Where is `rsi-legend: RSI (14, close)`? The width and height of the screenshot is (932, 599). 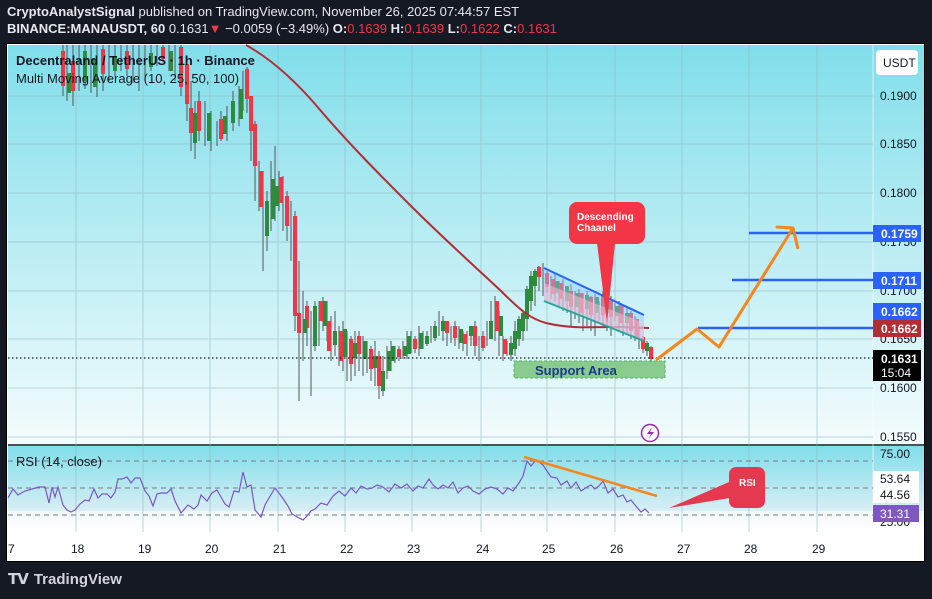
rsi-legend: RSI (14, close) is located at coordinates (59, 461).